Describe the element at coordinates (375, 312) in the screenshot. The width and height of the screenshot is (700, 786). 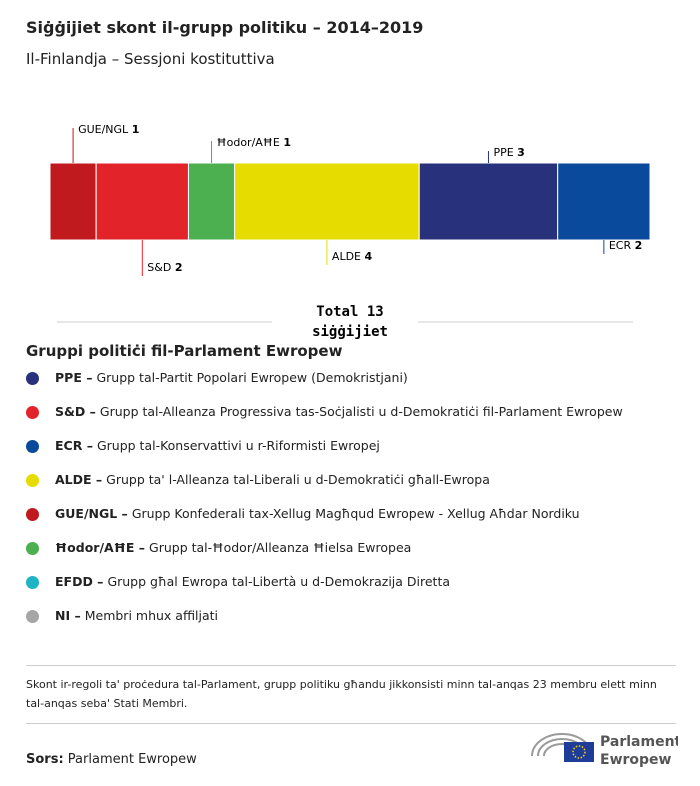
I see `total-value: 13` at that location.